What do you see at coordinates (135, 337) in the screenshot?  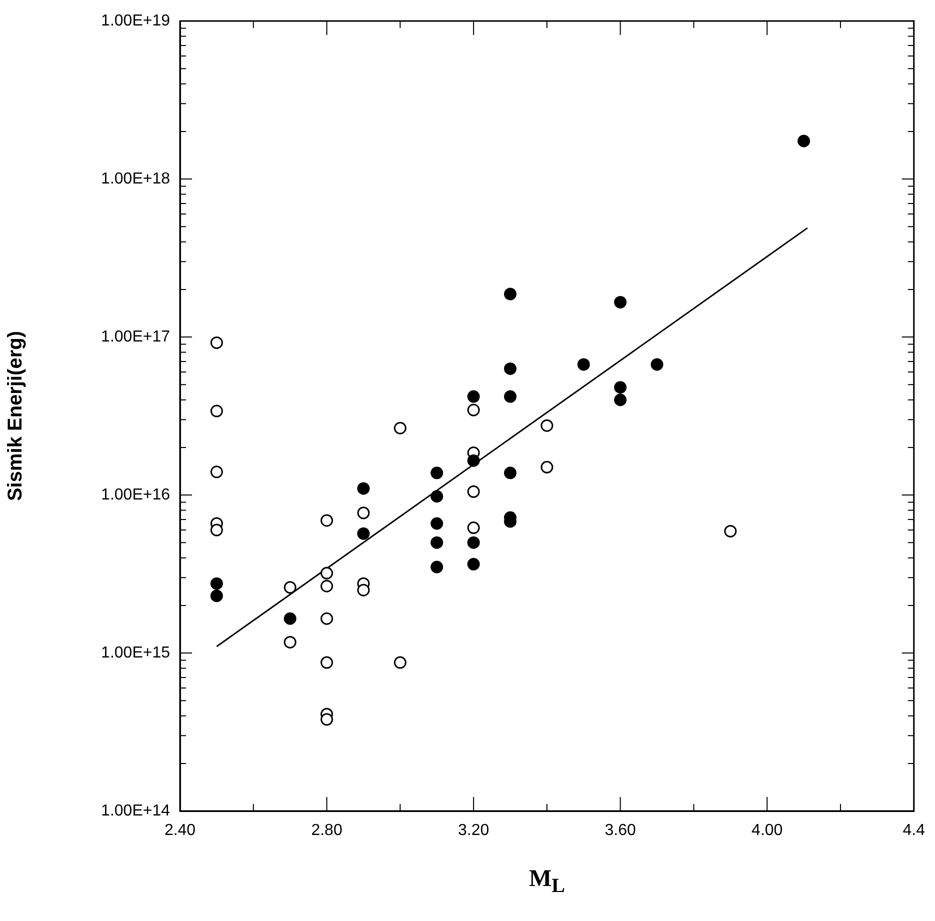 I see `y-tick-label: 1.00E+17` at bounding box center [135, 337].